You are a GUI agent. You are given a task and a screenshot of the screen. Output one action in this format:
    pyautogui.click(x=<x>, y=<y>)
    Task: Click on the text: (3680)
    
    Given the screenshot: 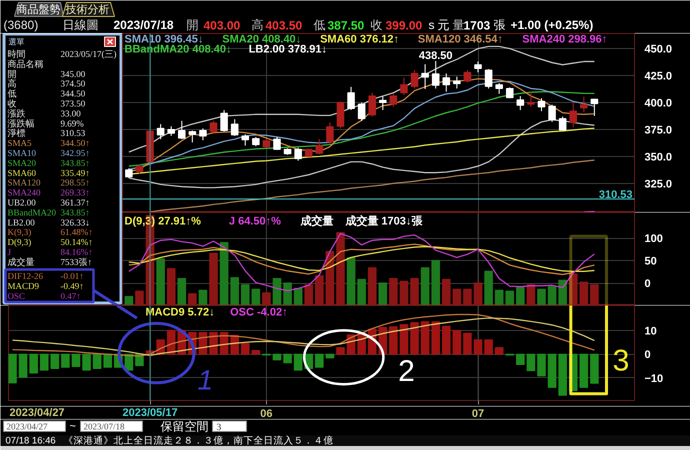 What is the action you would take?
    pyautogui.click(x=21, y=25)
    